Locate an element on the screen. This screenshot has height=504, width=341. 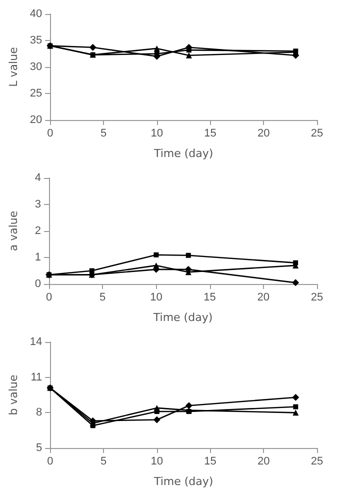
y-tick-label: 14 is located at coordinates (36, 342).